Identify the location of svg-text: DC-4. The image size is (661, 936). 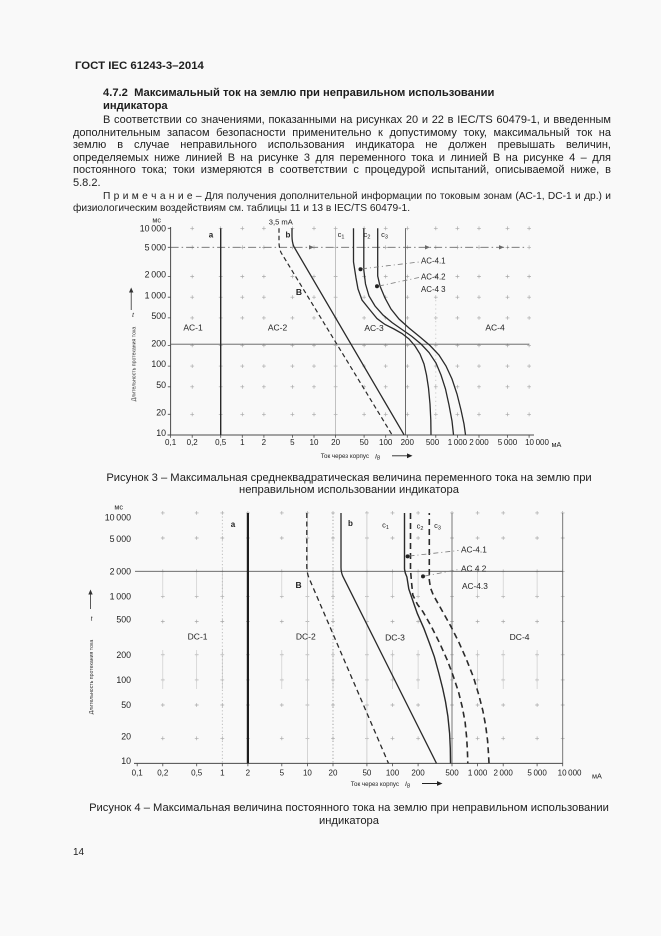
(520, 637).